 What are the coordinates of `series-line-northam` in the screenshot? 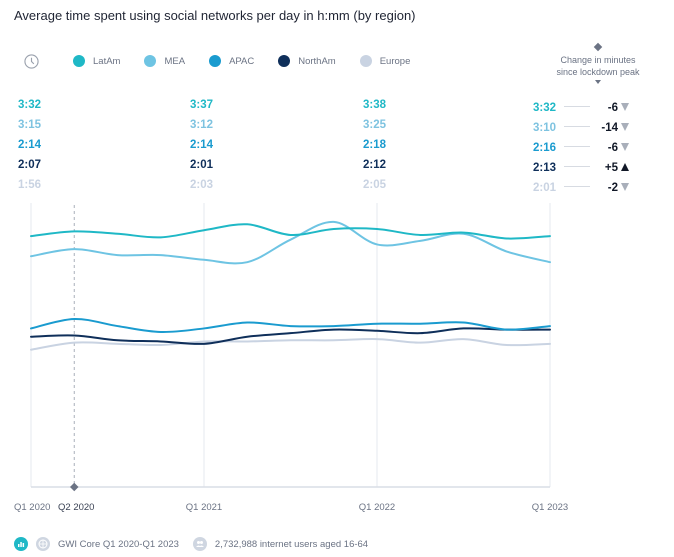 It's located at (290, 336).